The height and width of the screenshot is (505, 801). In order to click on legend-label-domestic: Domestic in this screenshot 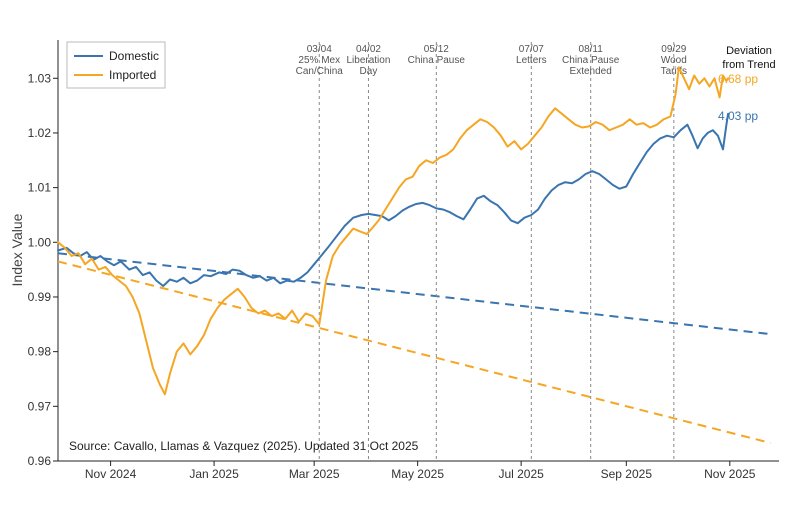, I will do `click(134, 56)`.